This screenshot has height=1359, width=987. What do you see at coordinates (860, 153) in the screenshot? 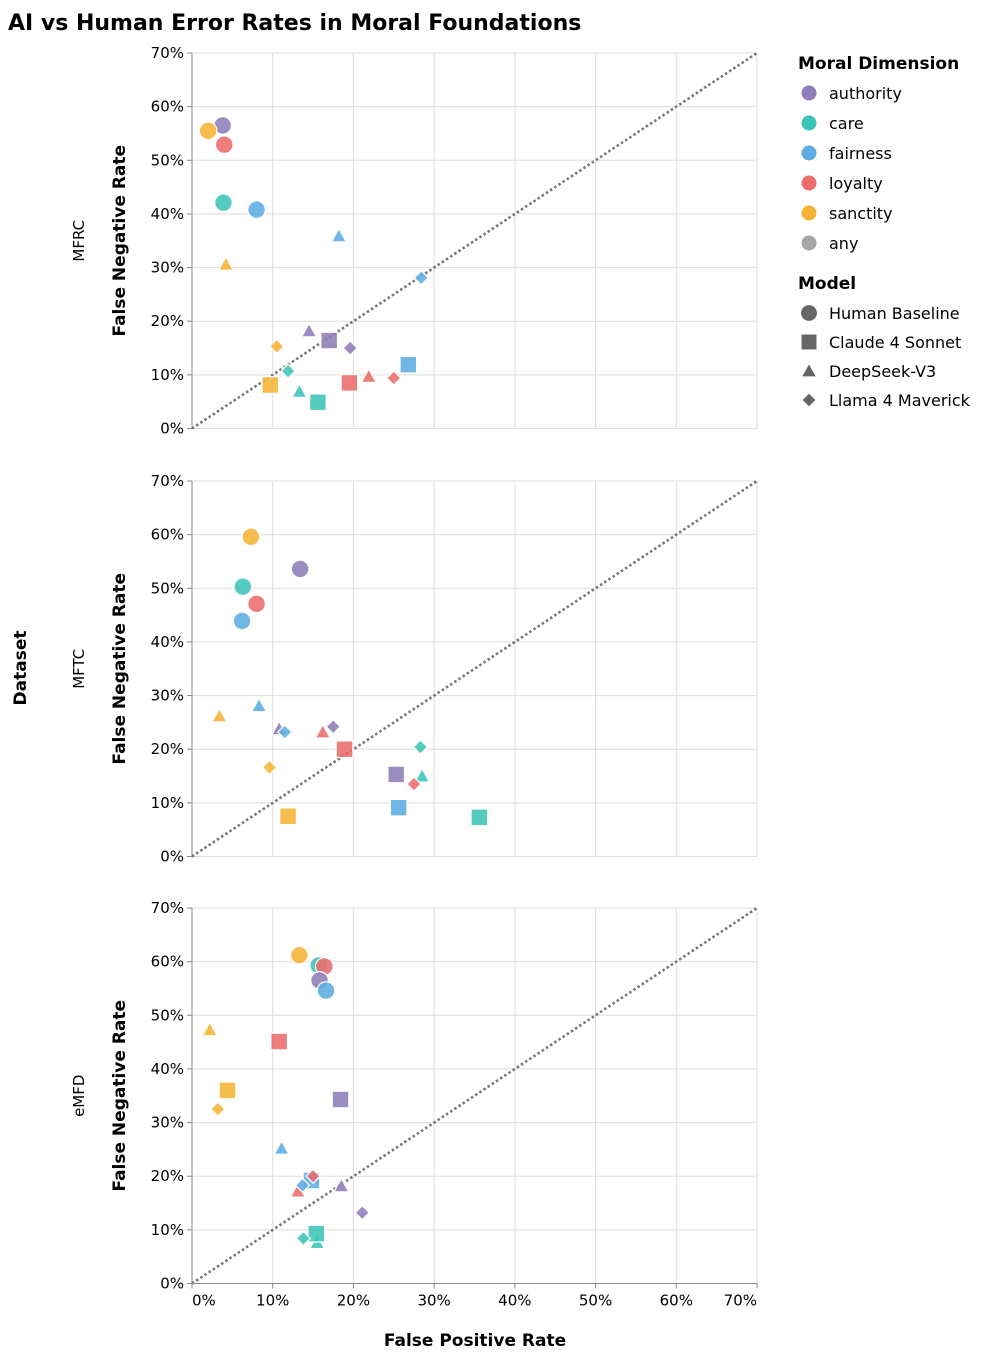
I see `legend-label-fairness: fairness` at bounding box center [860, 153].